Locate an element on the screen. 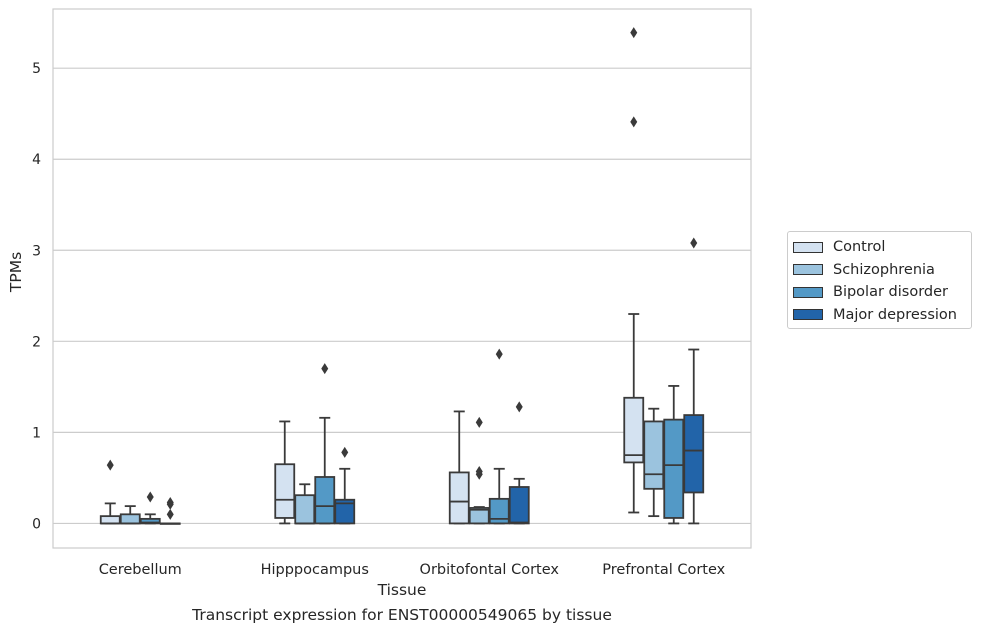 The height and width of the screenshot is (634, 983). legend-label: Major depression is located at coordinates (895, 314).